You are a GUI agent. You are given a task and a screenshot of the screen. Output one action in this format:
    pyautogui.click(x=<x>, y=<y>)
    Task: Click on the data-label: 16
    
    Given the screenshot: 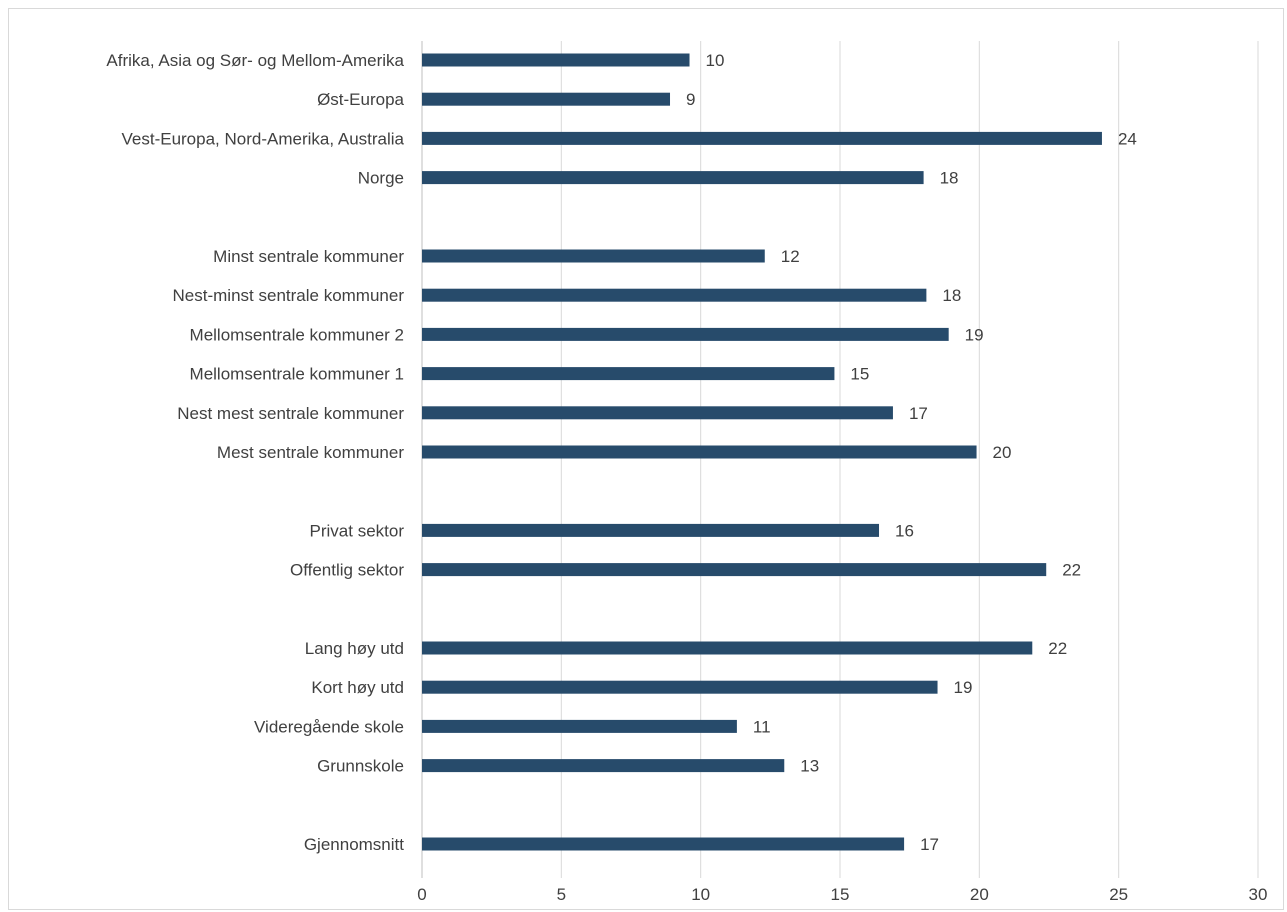 What is the action you would take?
    pyautogui.click(x=904, y=530)
    